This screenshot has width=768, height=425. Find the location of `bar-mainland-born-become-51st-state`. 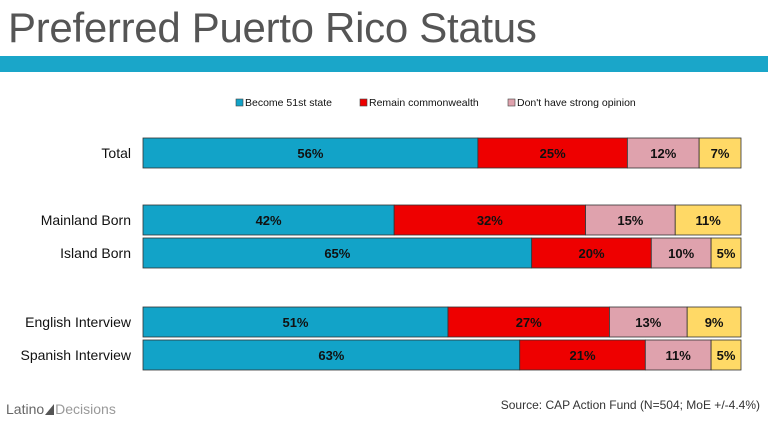

bar-mainland-born-become-51st-state is located at coordinates (268, 220).